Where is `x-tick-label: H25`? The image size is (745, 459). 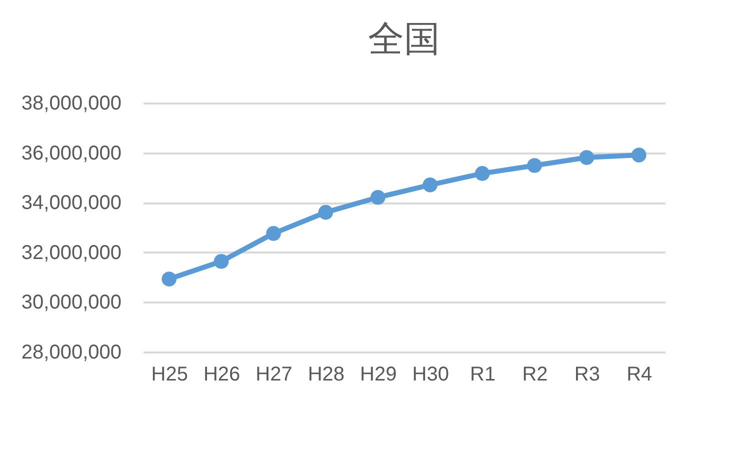 x-tick-label: H25 is located at coordinates (169, 375).